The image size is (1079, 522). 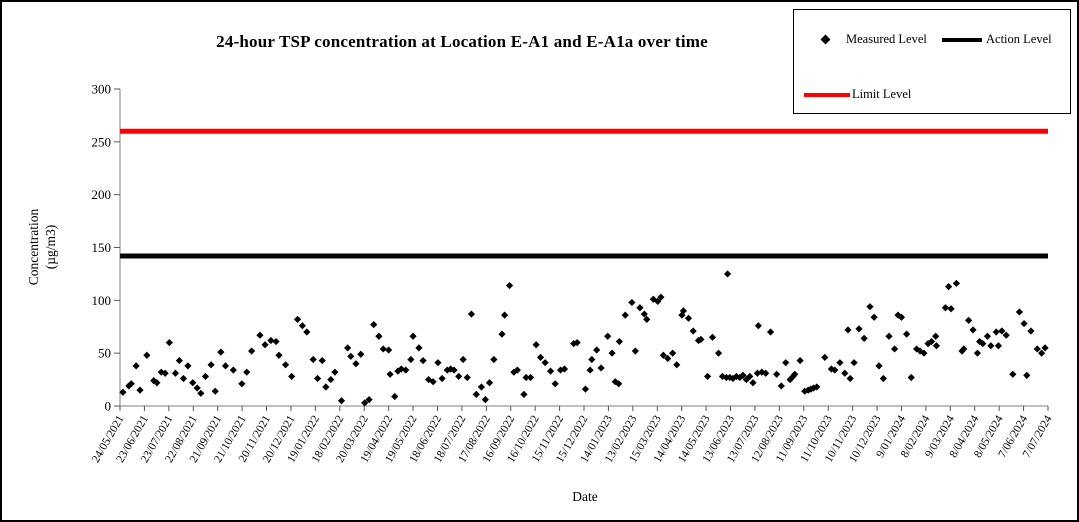 I want to click on y-tick-label: 100, so click(x=102, y=300).